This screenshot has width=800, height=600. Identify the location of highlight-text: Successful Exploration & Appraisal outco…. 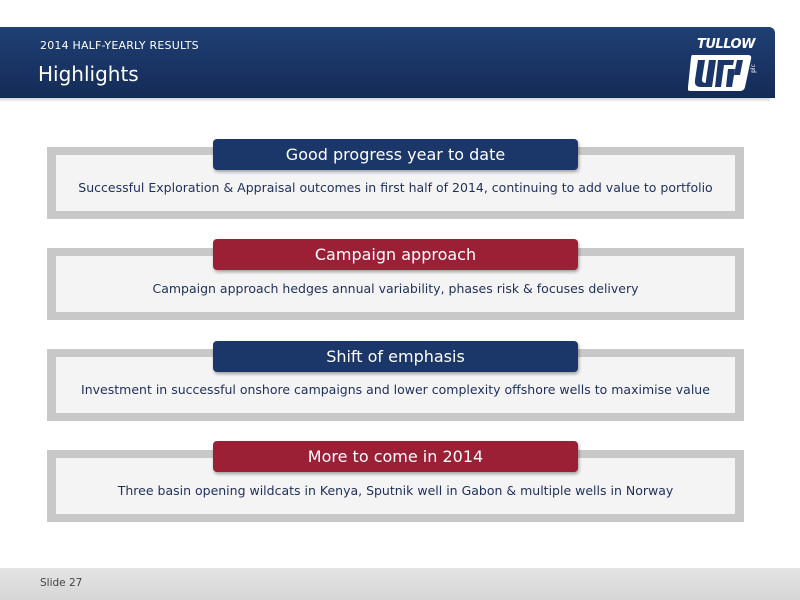
(395, 187).